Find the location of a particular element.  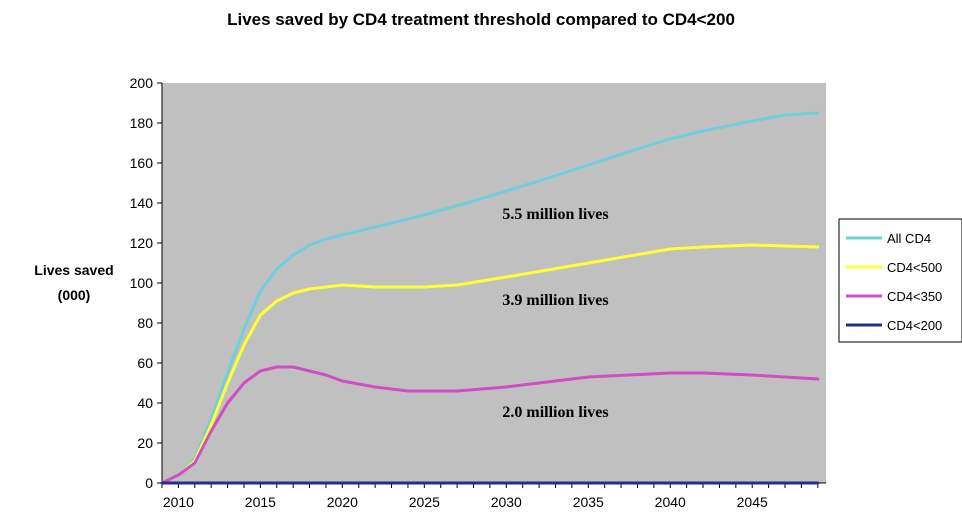

x-tick-label: 2030 is located at coordinates (506, 502).